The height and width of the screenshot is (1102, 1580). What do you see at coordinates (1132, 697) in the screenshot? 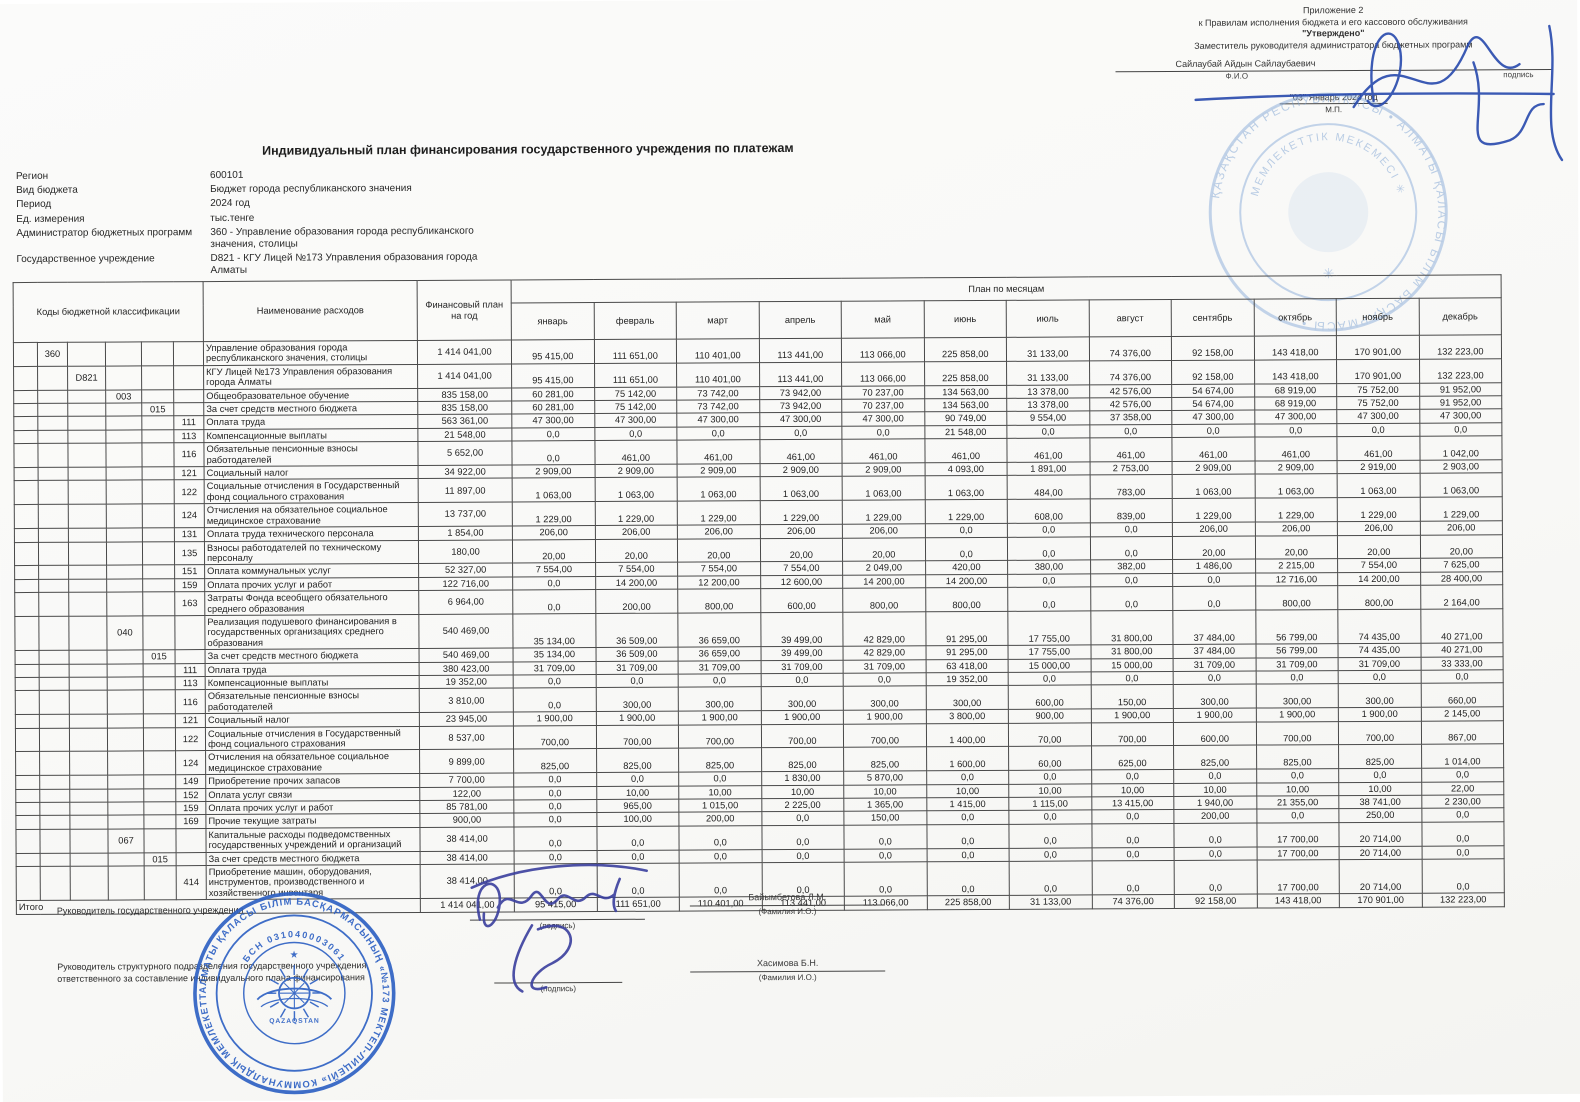
I see `month-value-cell: 150,00` at bounding box center [1132, 697].